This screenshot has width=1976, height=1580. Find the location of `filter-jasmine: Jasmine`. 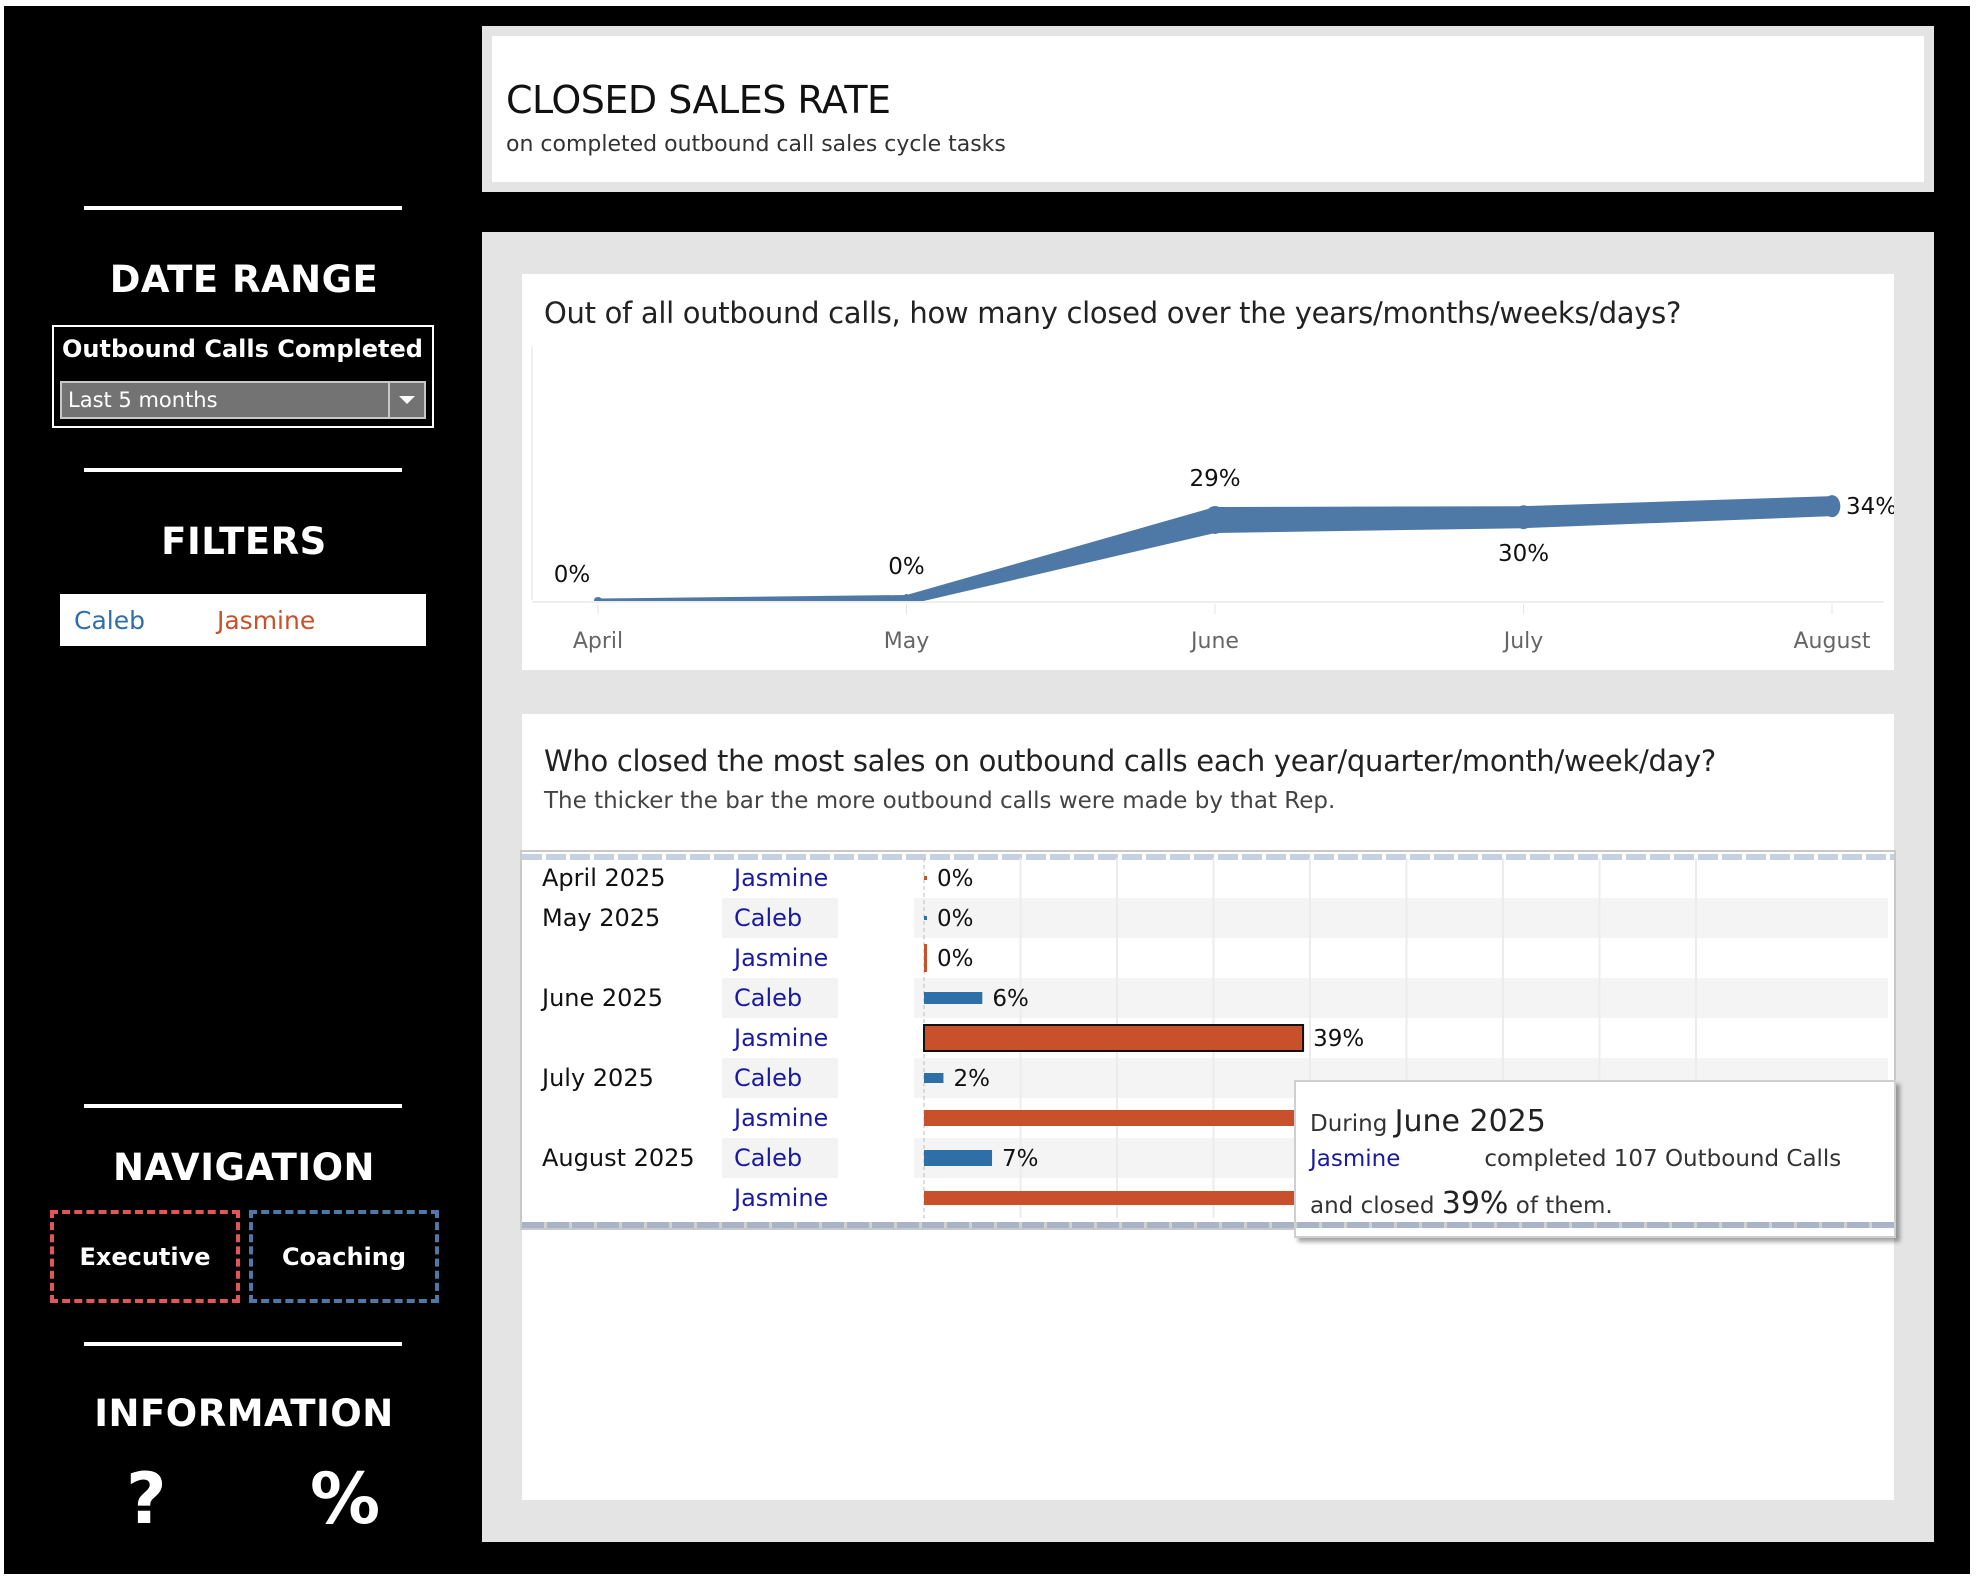

filter-jasmine: Jasmine is located at coordinates (266, 620).